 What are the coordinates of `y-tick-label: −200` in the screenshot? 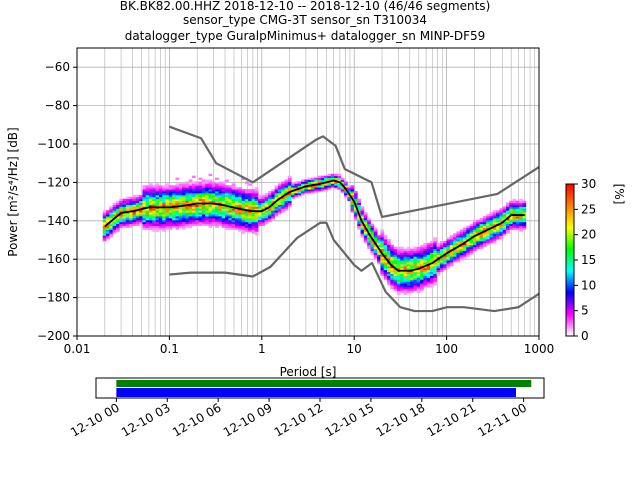 It's located at (53, 336).